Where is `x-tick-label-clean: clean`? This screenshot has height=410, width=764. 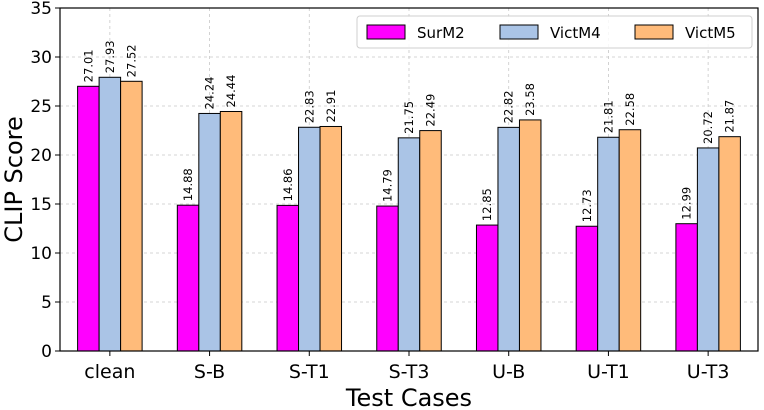
x-tick-label-clean: clean is located at coordinates (109, 372).